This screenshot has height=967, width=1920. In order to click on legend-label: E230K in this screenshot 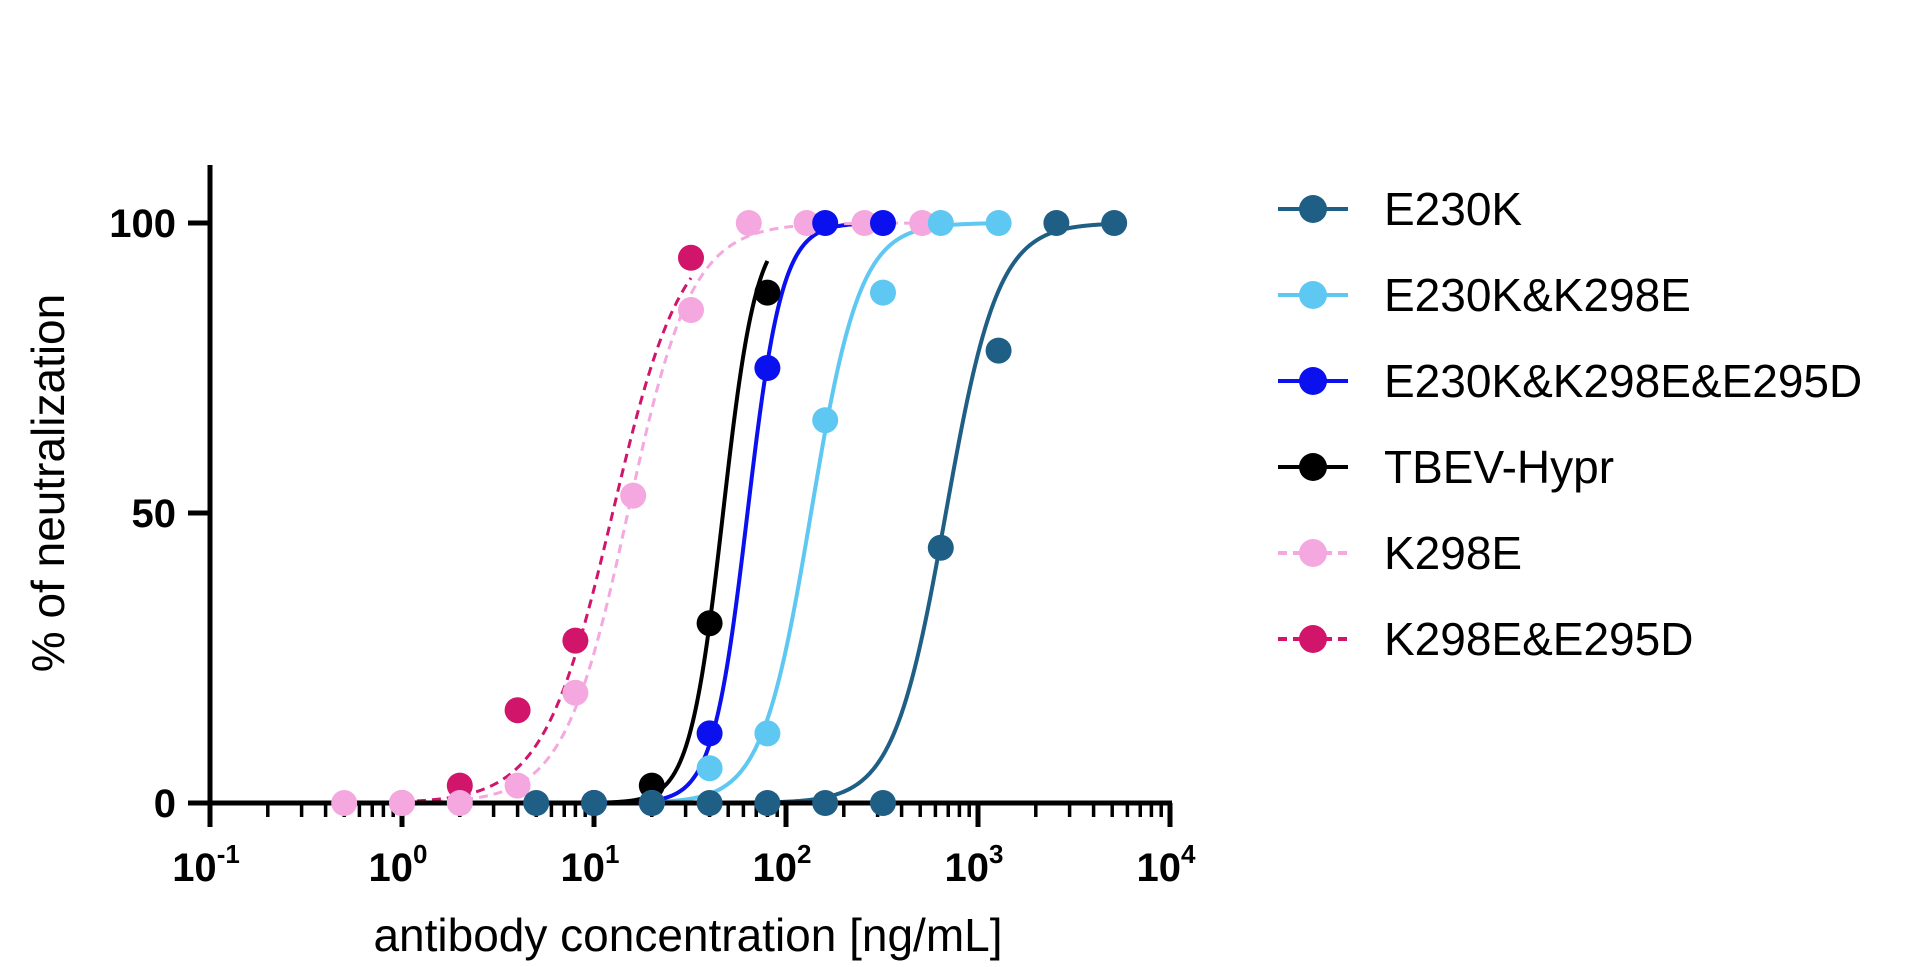, I will do `click(1453, 209)`.